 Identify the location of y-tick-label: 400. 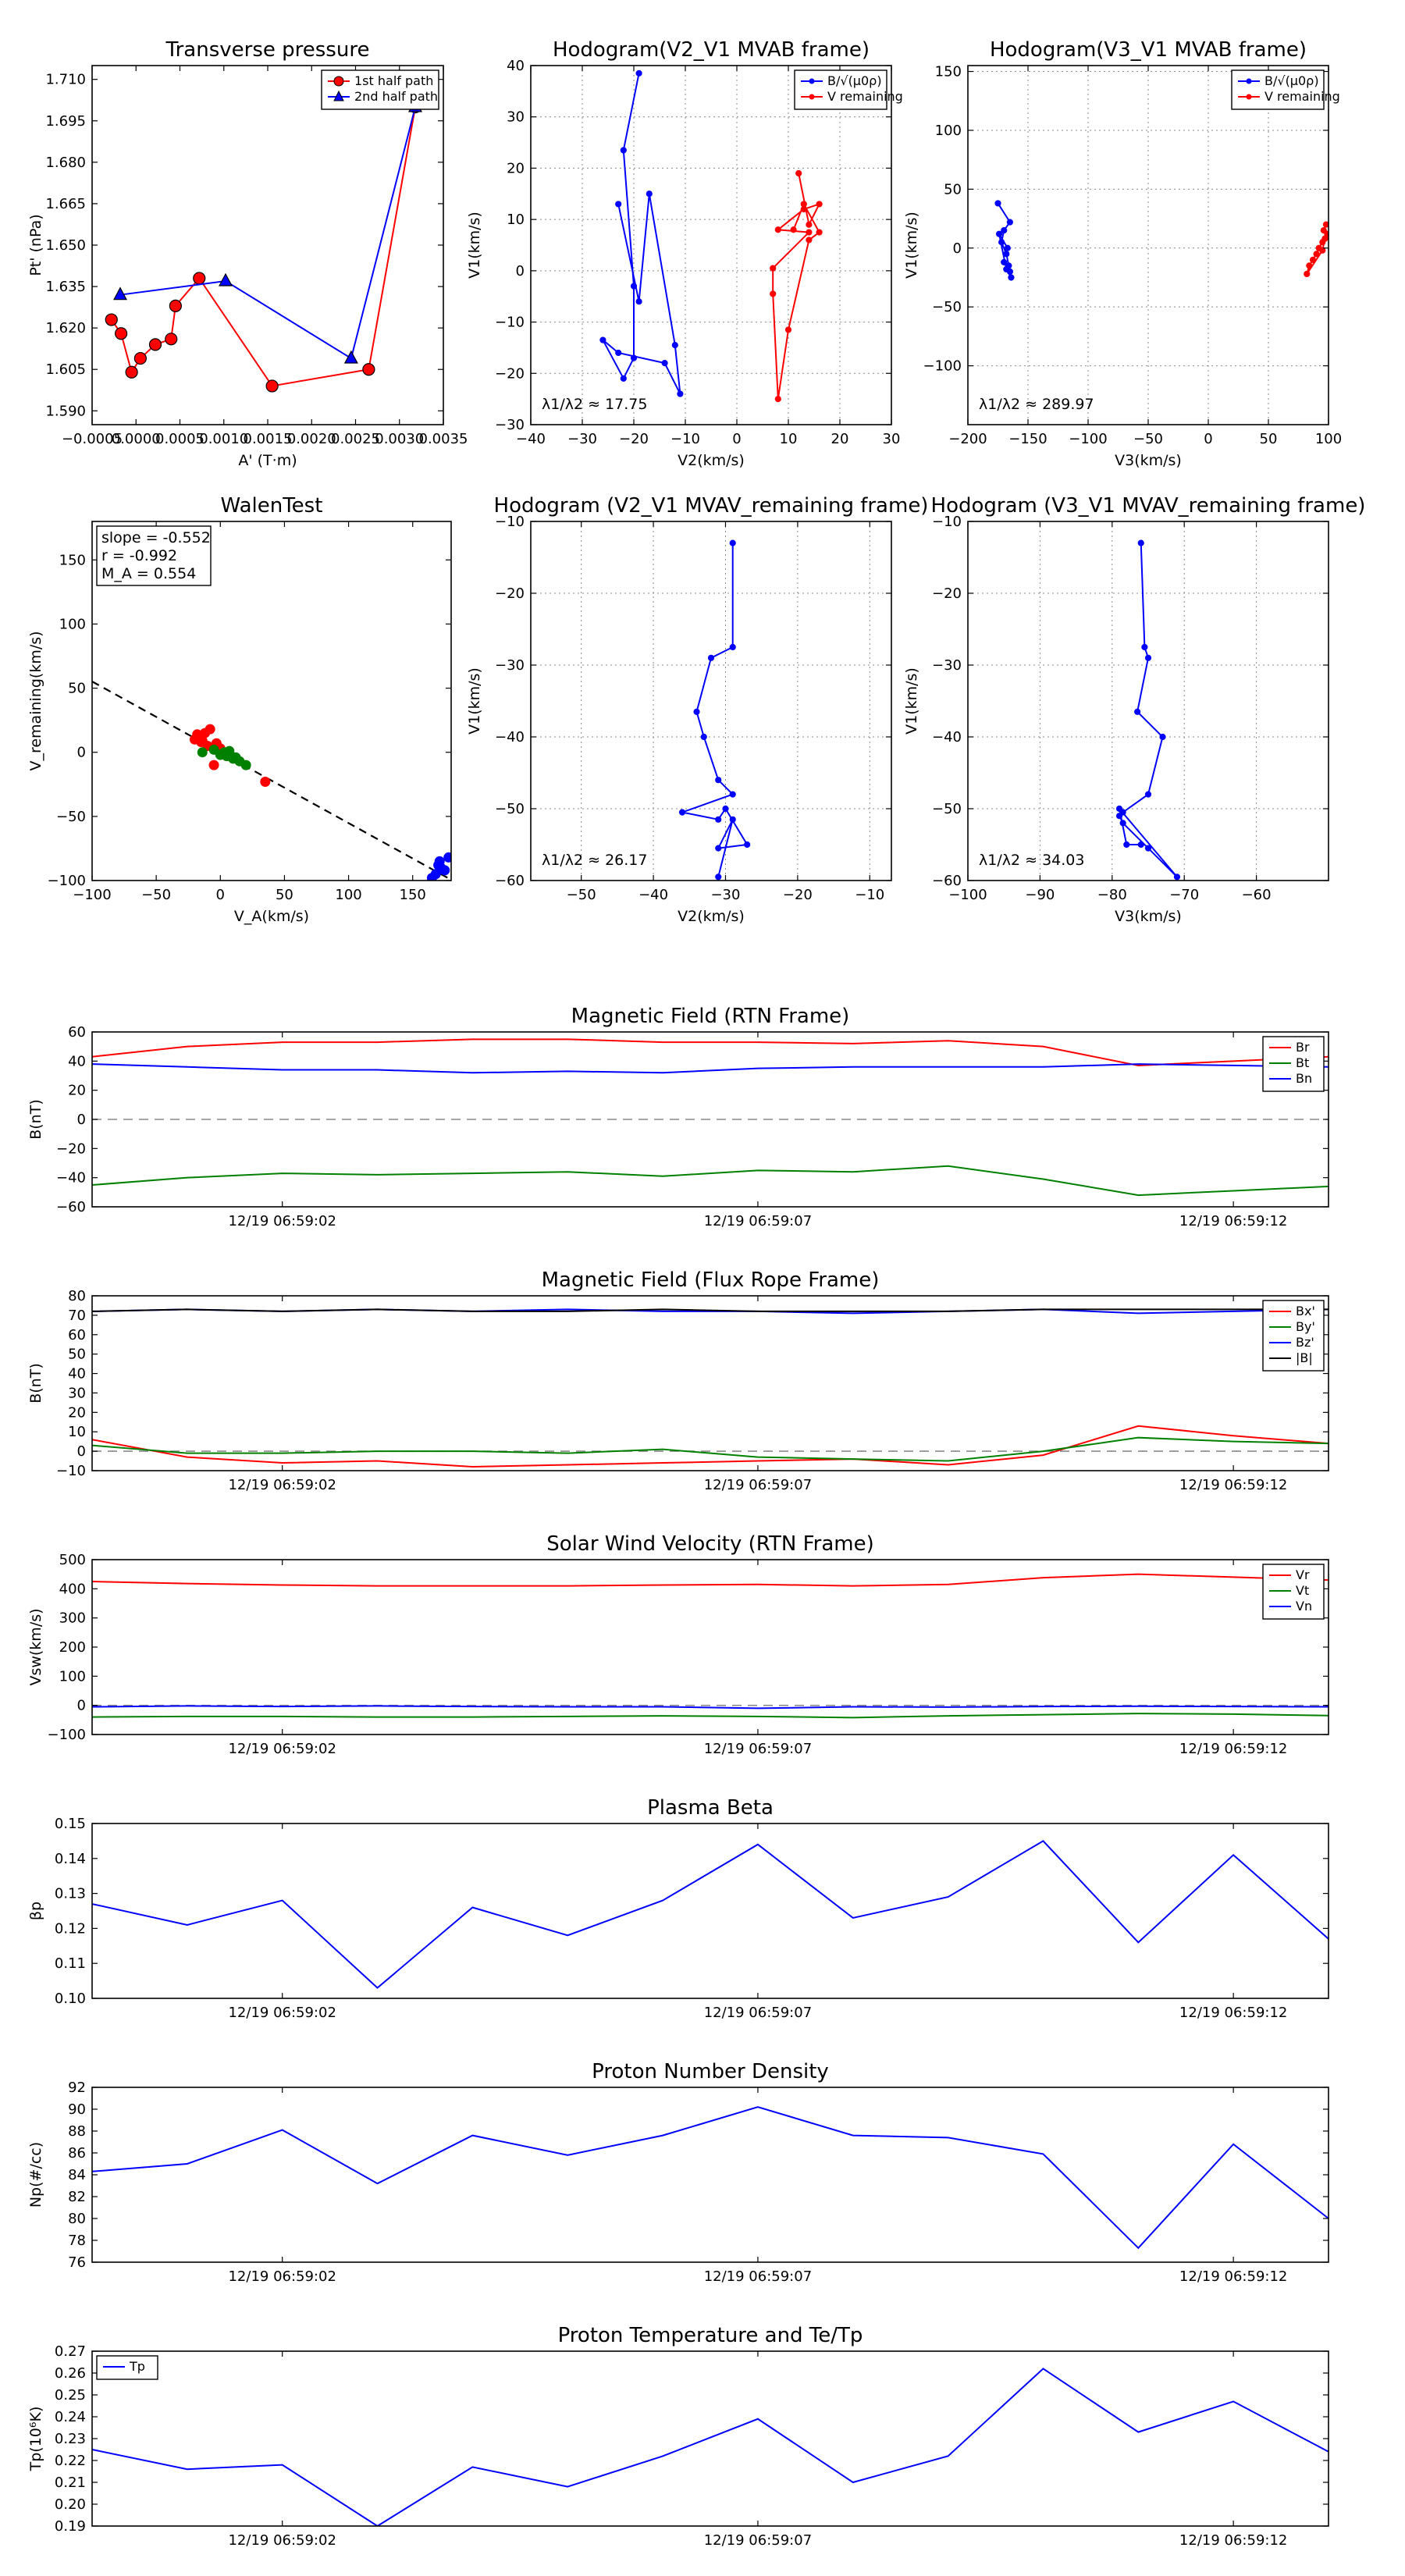
(72, 1589).